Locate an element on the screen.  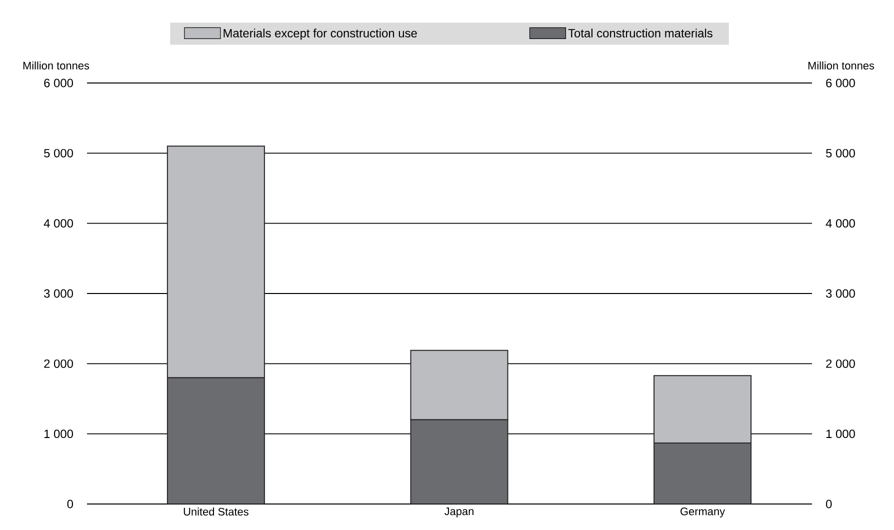
y2-tick-label: 1 000 is located at coordinates (840, 434).